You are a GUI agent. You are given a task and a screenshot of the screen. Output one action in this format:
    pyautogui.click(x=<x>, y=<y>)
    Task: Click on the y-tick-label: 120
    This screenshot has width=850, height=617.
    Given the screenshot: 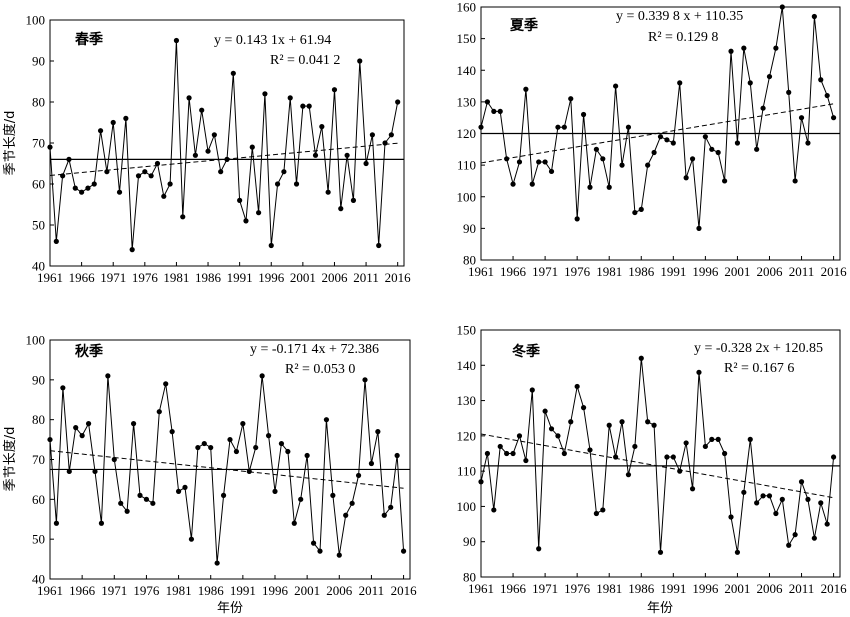 What is the action you would take?
    pyautogui.click(x=467, y=133)
    